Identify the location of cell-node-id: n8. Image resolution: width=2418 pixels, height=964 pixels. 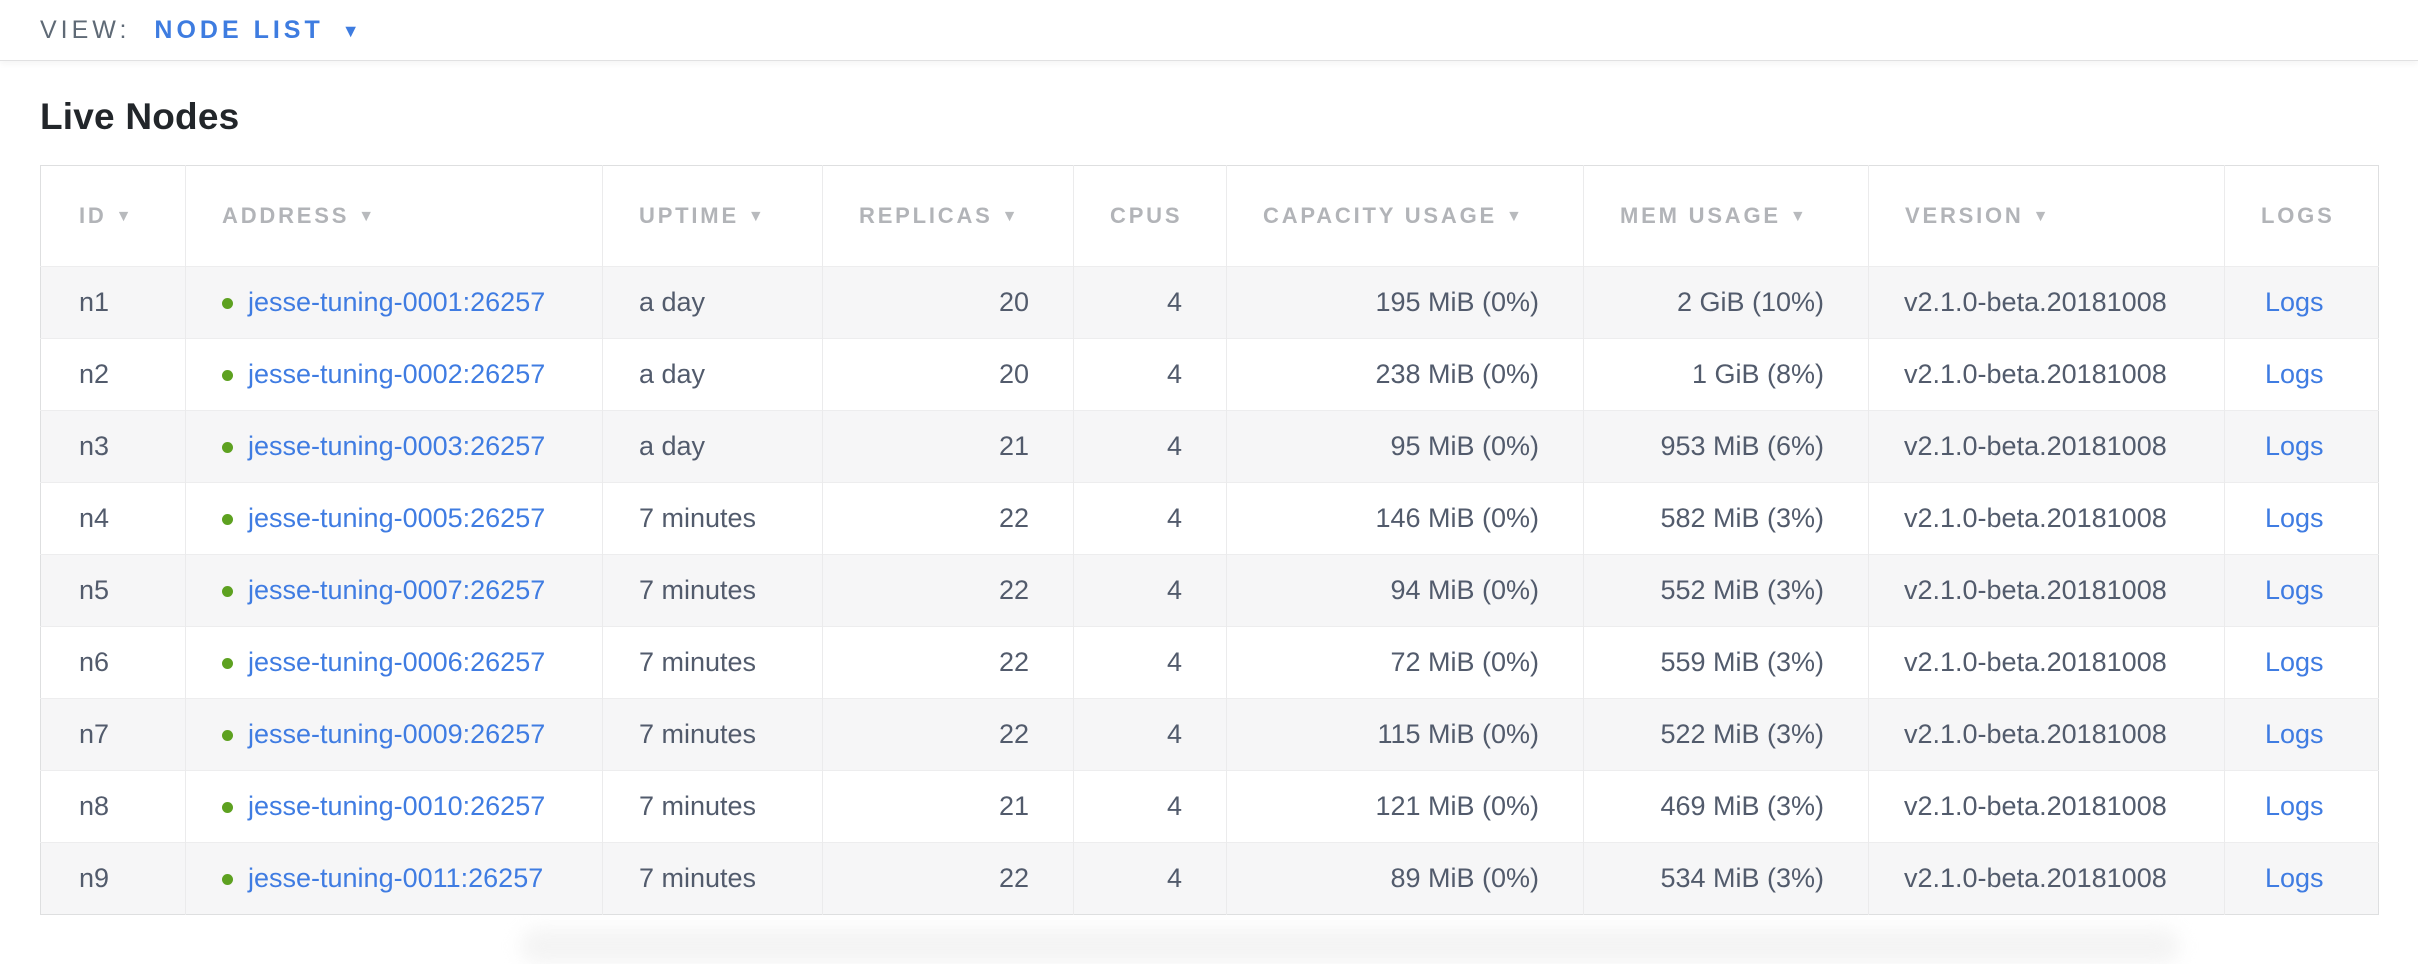
(113, 806).